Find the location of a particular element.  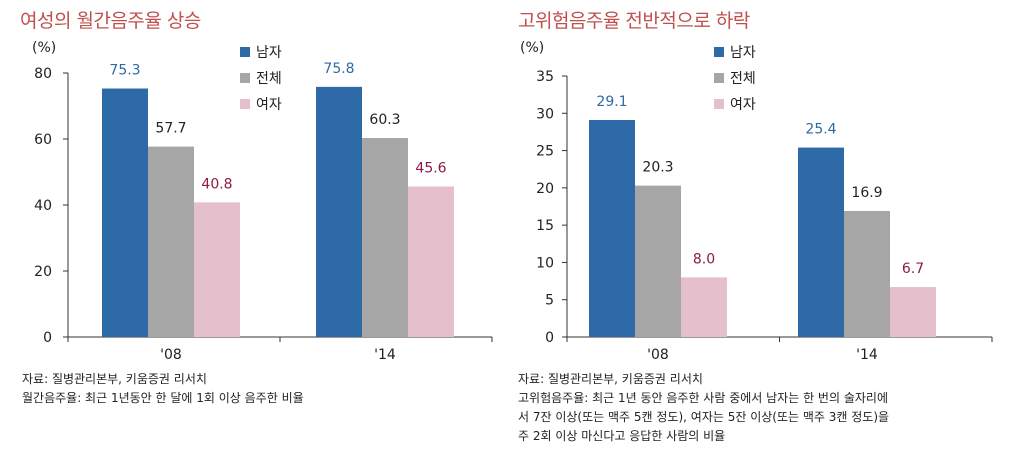

data-label: 45.6 is located at coordinates (430, 169).